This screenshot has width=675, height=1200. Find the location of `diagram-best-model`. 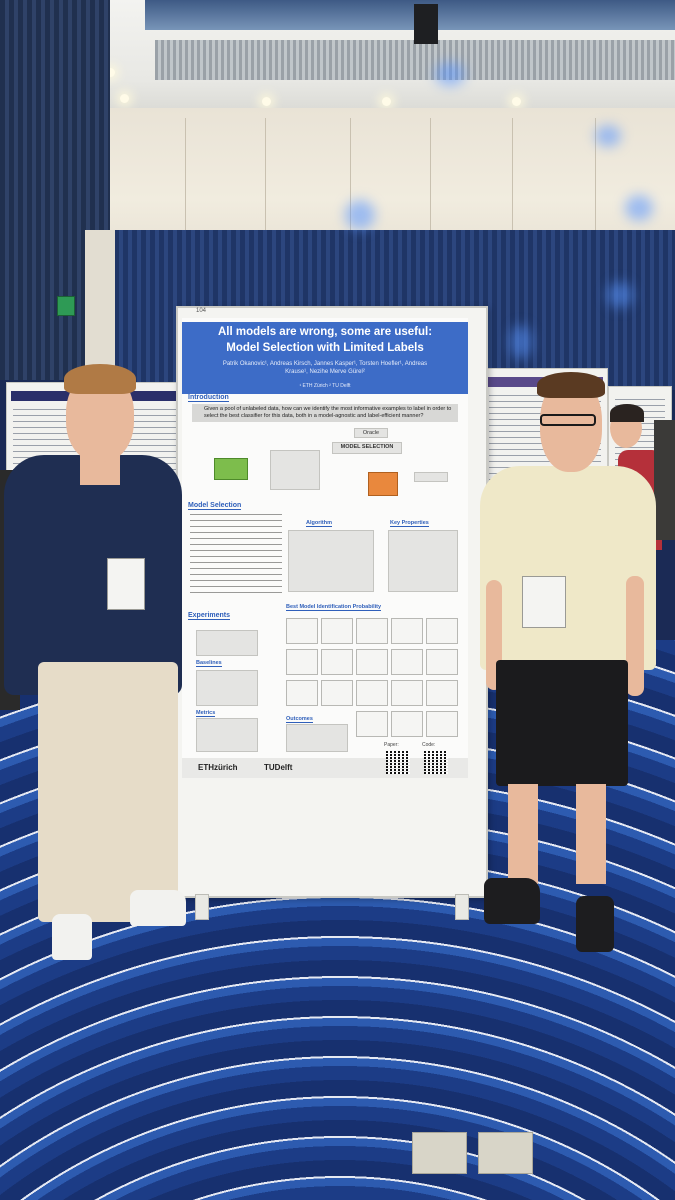

diagram-best-model is located at coordinates (383, 484).